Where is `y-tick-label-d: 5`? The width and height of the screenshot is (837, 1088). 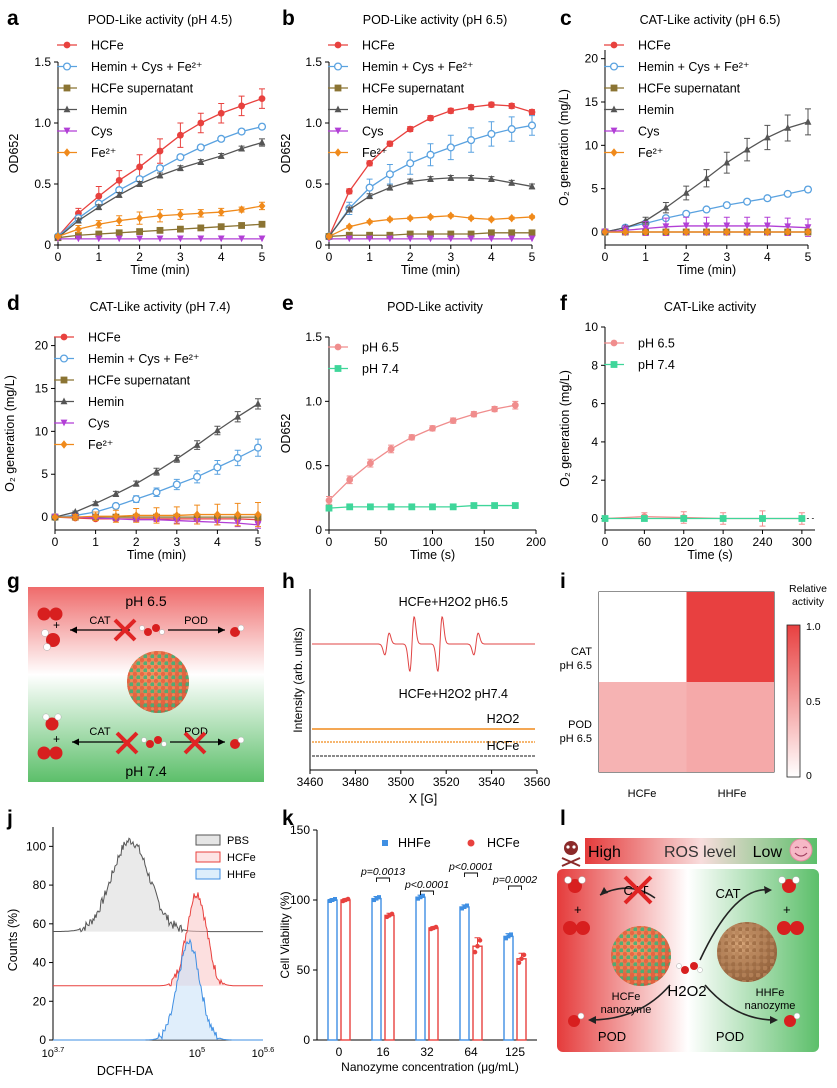
y-tick-label-d: 5 is located at coordinates (44, 474).